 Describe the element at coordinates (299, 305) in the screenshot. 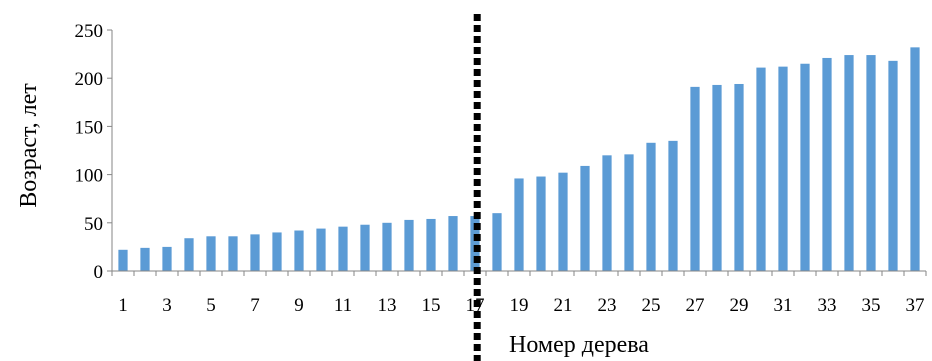

I see `x-tick-label: 9` at that location.